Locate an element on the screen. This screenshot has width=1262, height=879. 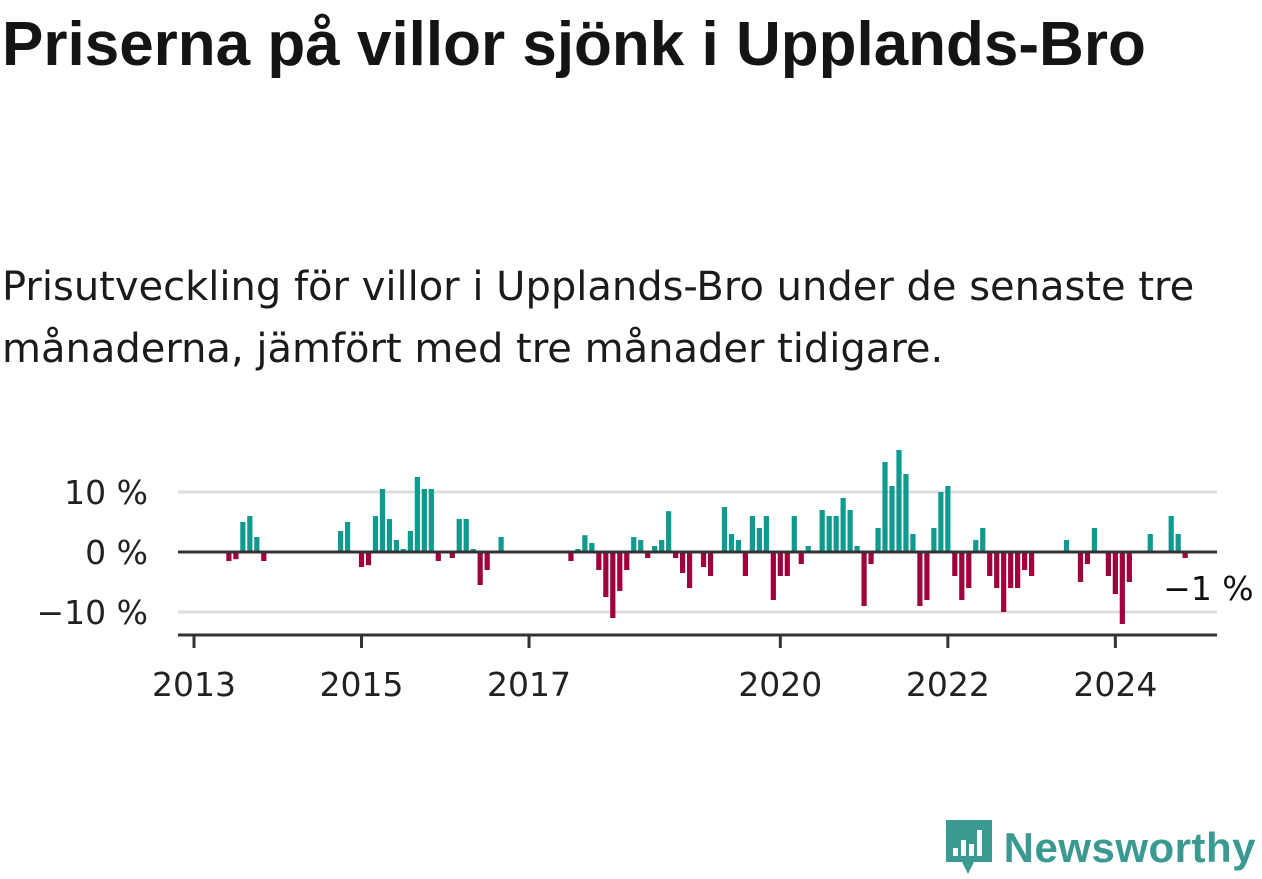
newsworthy-logo: Newsworthy is located at coordinates (1100, 848).